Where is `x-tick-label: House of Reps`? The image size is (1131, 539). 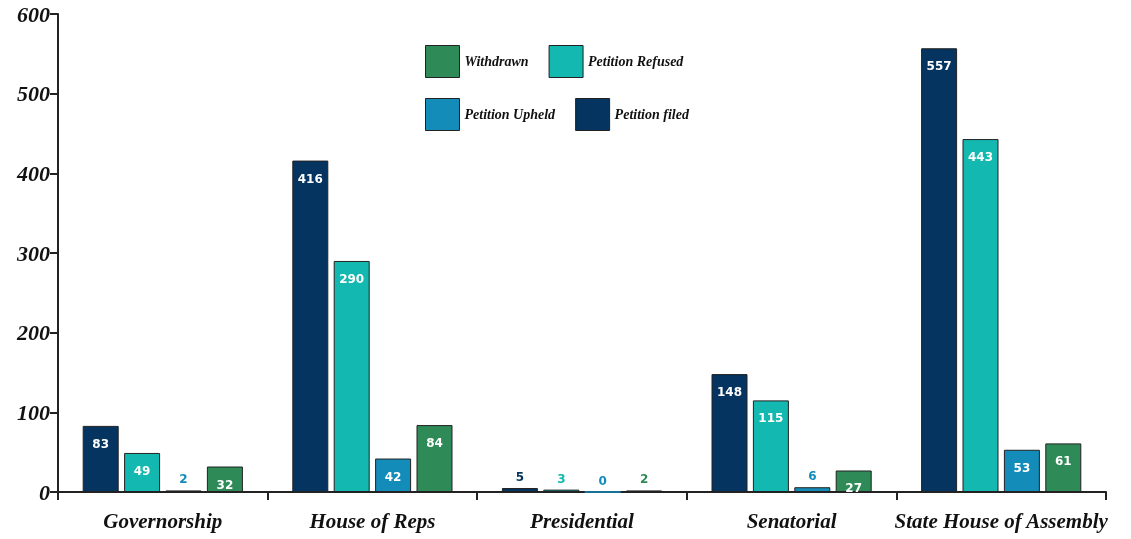
x-tick-label: House of Reps is located at coordinates (372, 520).